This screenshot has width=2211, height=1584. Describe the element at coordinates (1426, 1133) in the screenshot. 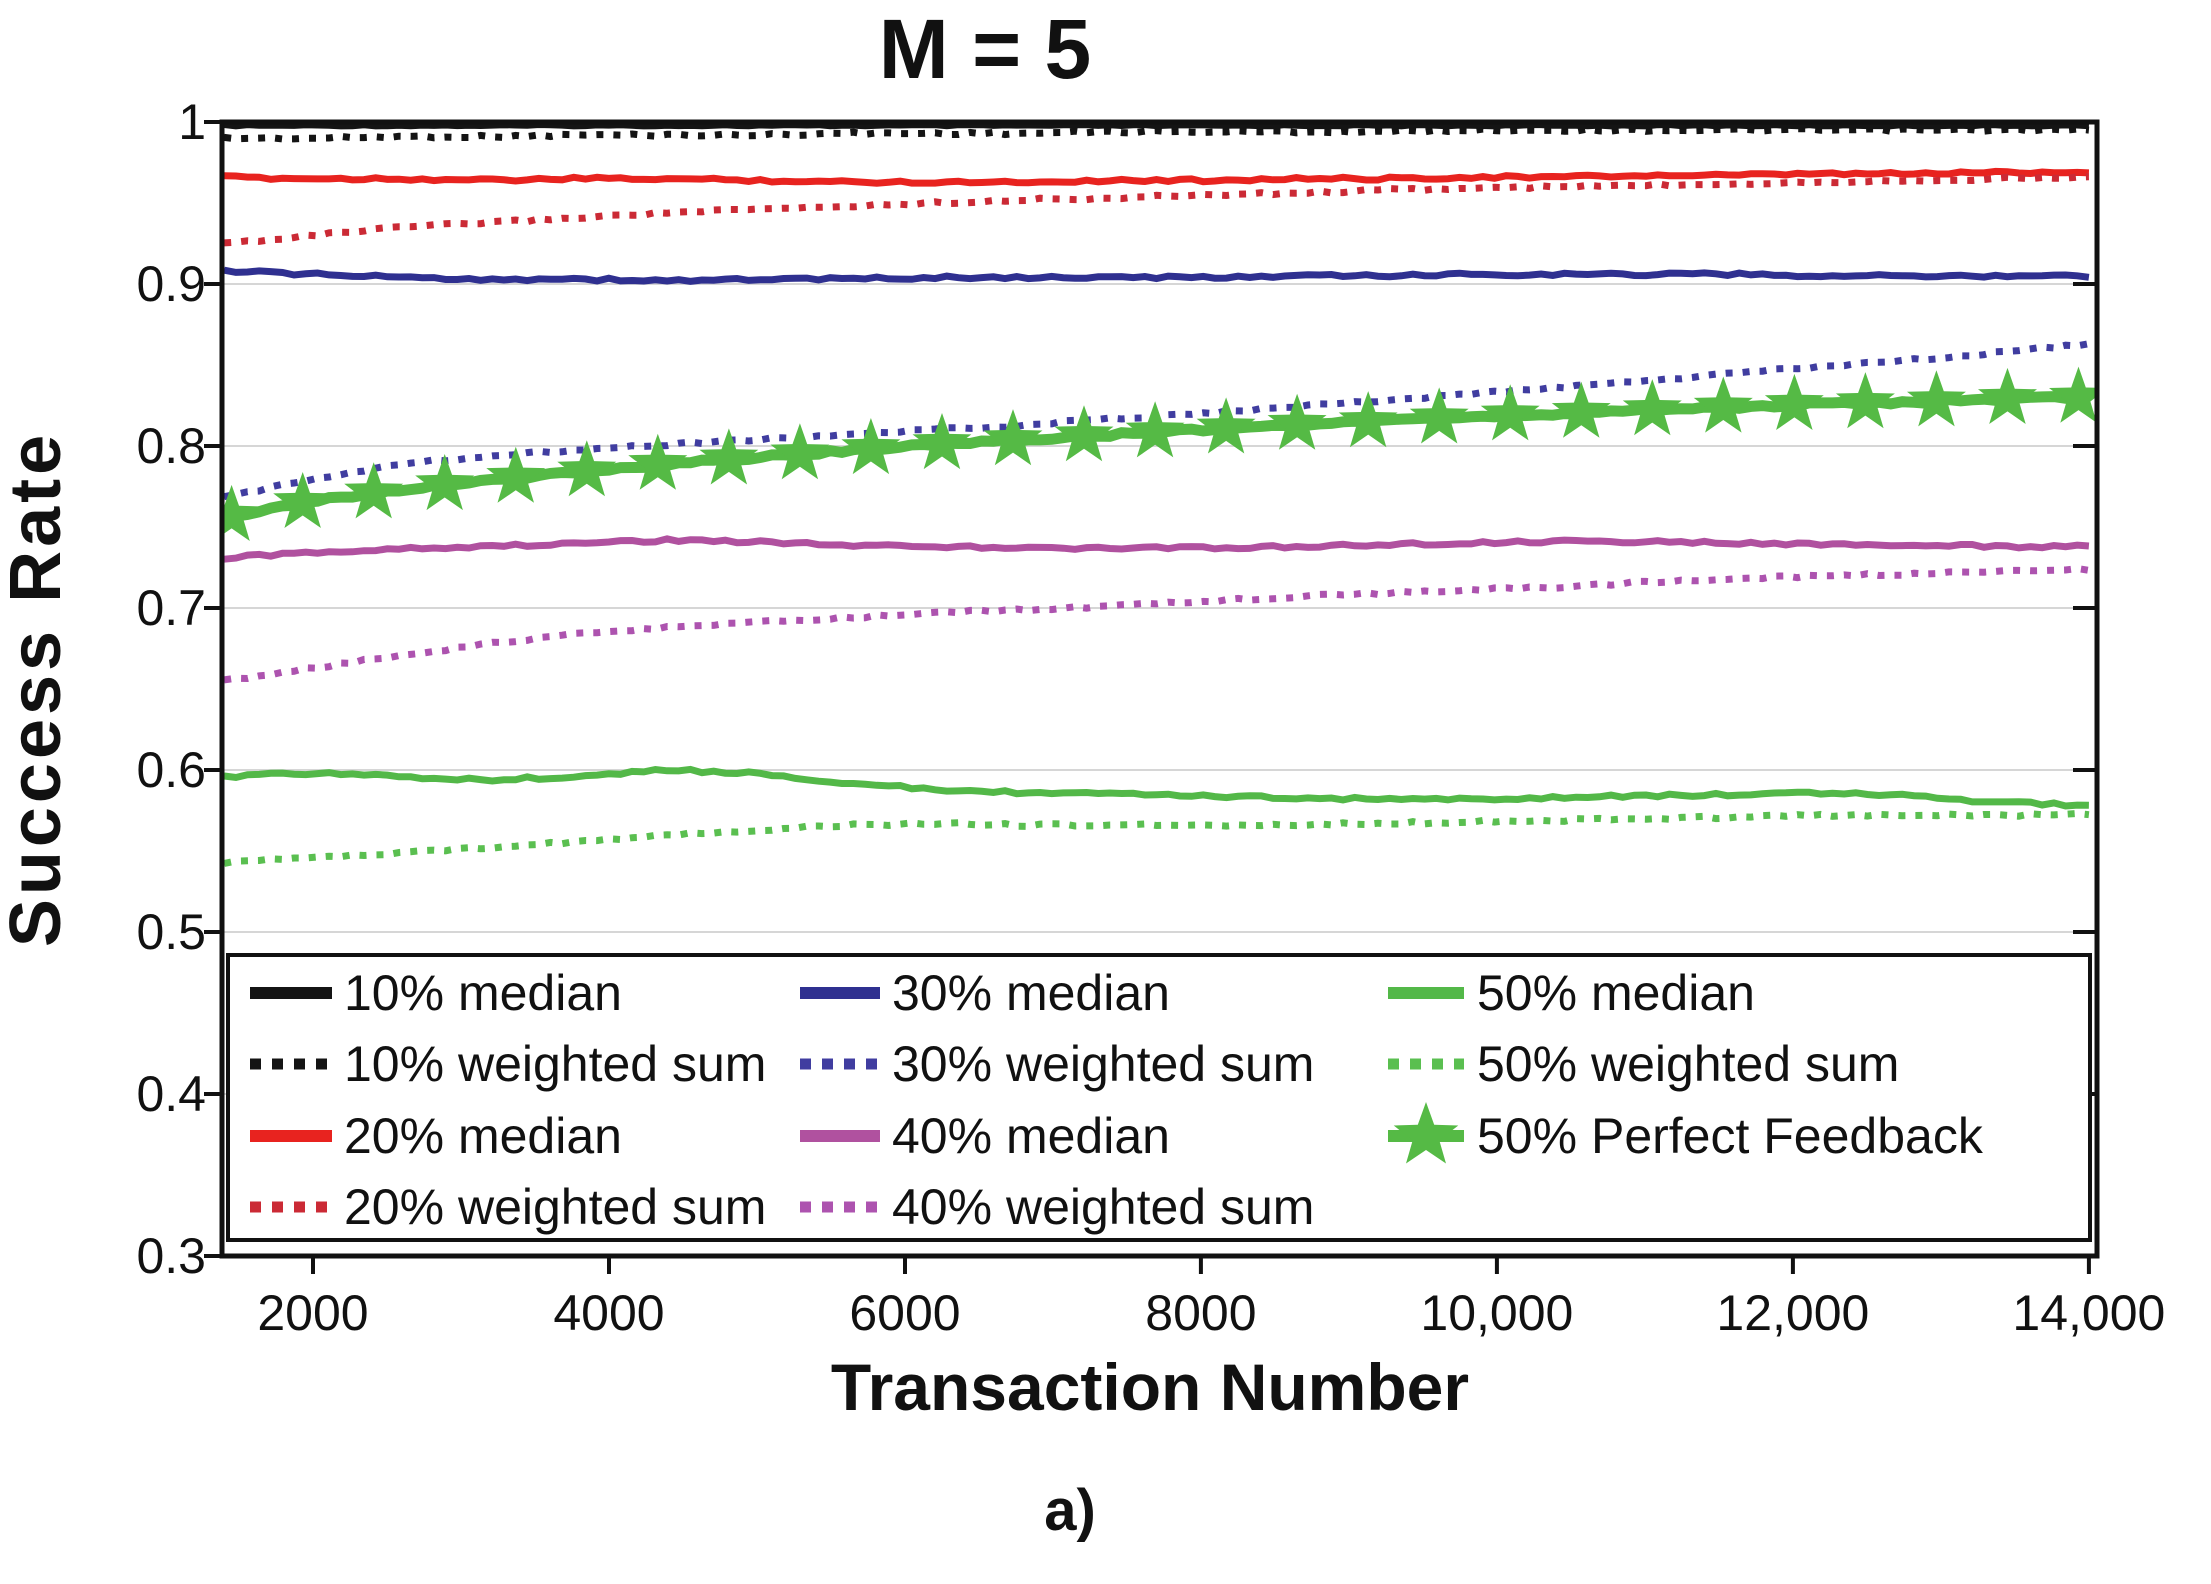

I see `legend-swatch-star` at that location.